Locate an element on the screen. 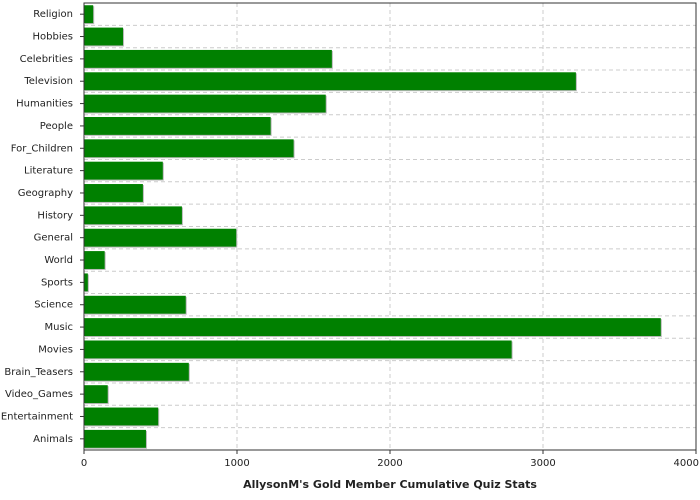  y-tick-label: Religion is located at coordinates (53, 14).